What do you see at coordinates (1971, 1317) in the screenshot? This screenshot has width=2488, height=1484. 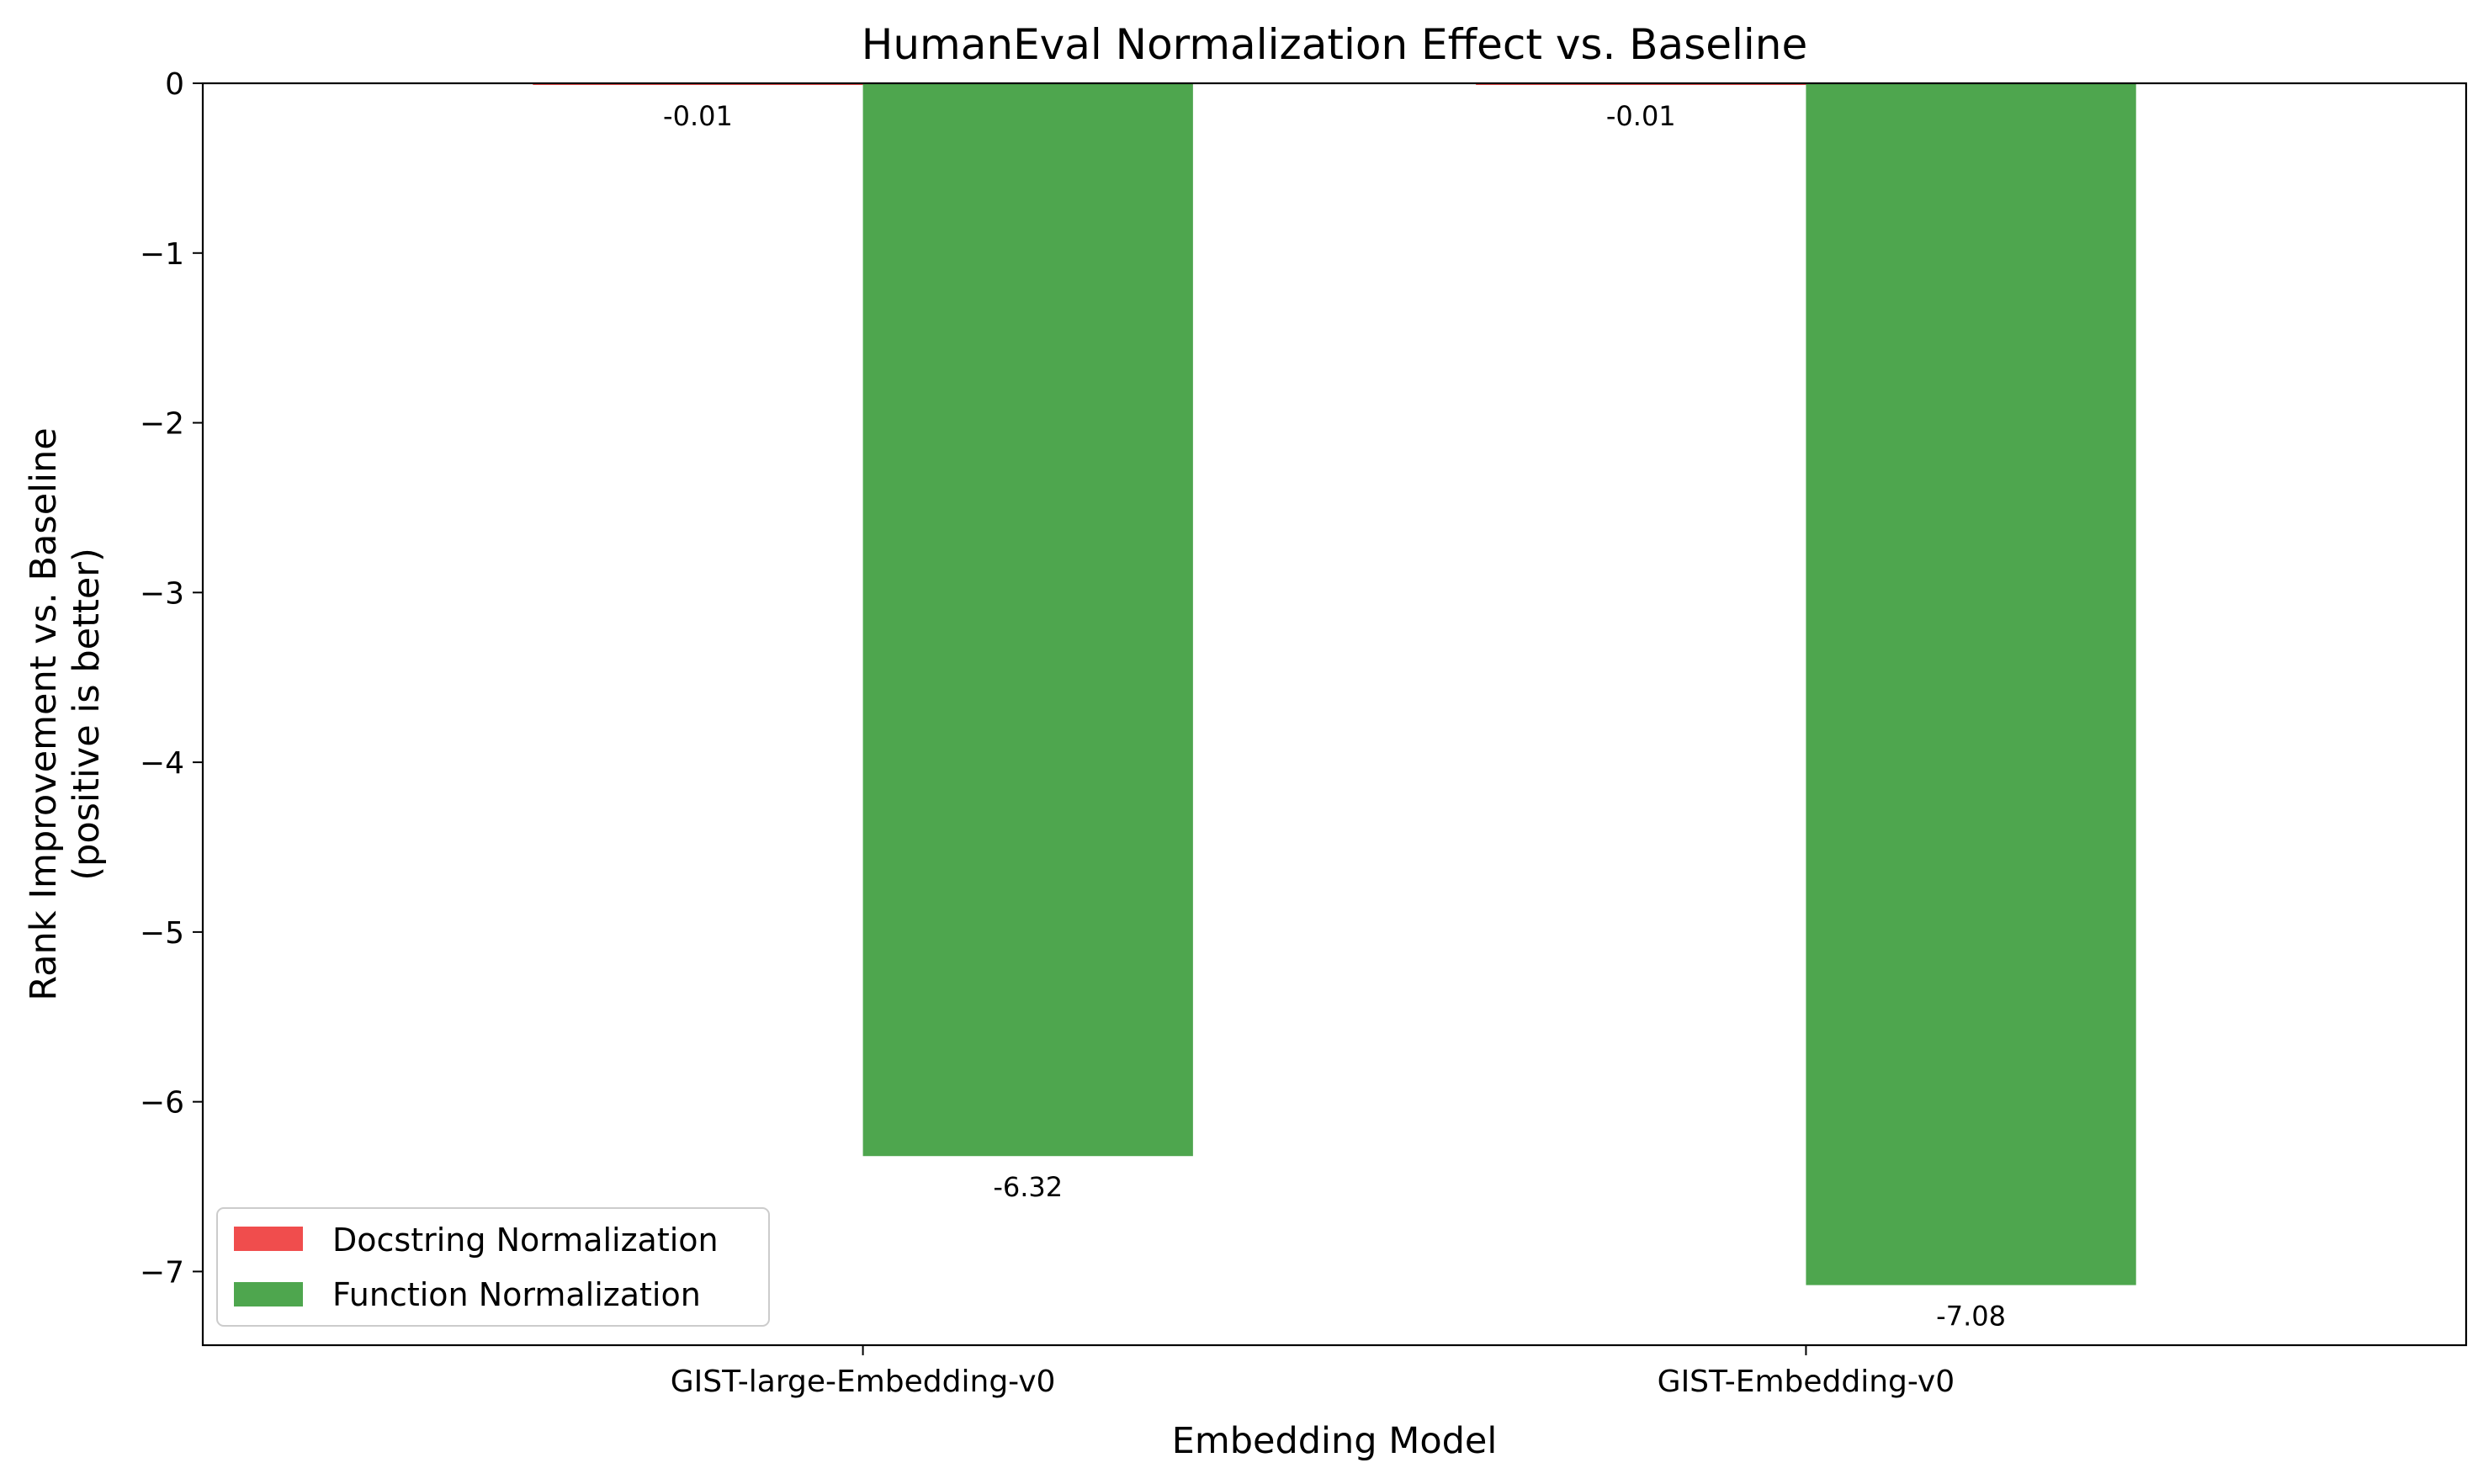 I see `bar-value-label-series-1-cat-1: -7.08` at bounding box center [1971, 1317].